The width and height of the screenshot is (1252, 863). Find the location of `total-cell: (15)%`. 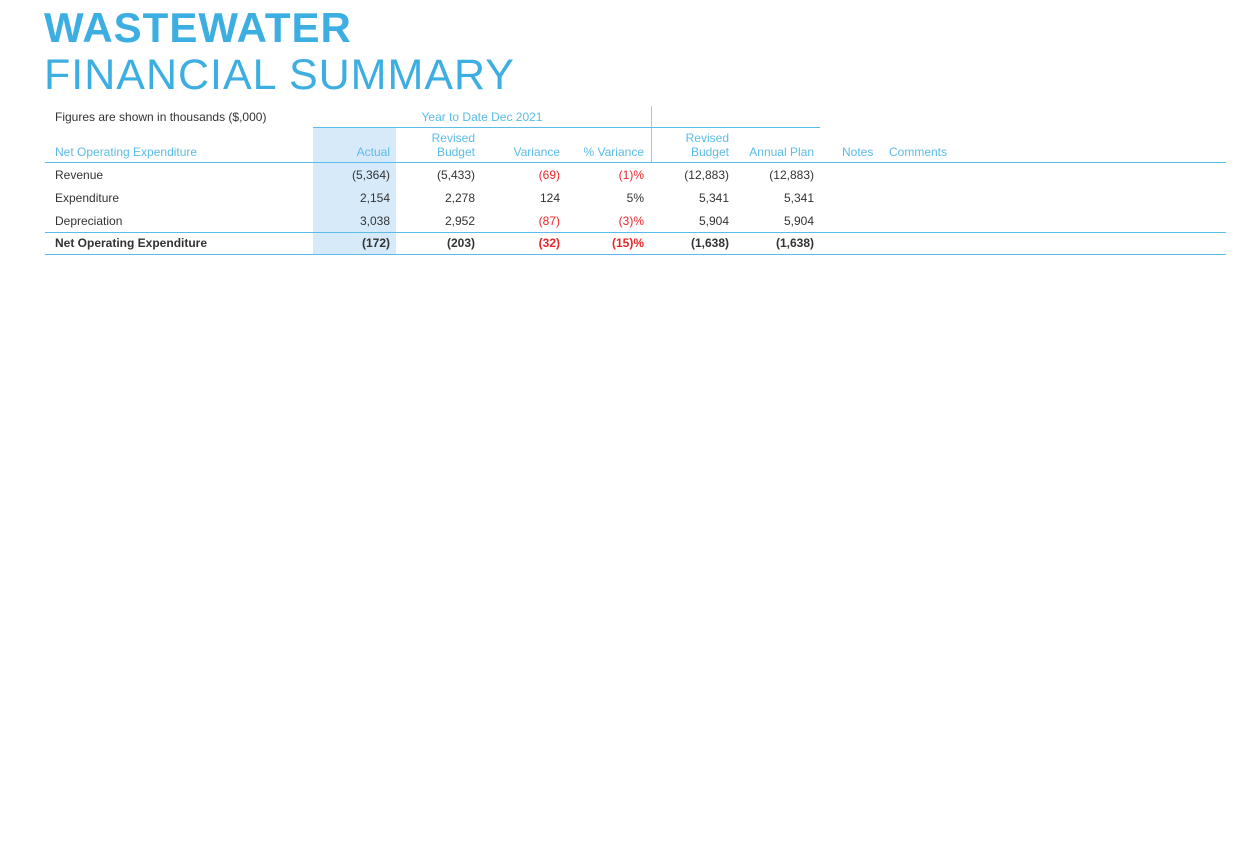

total-cell: (15)% is located at coordinates (627, 243).